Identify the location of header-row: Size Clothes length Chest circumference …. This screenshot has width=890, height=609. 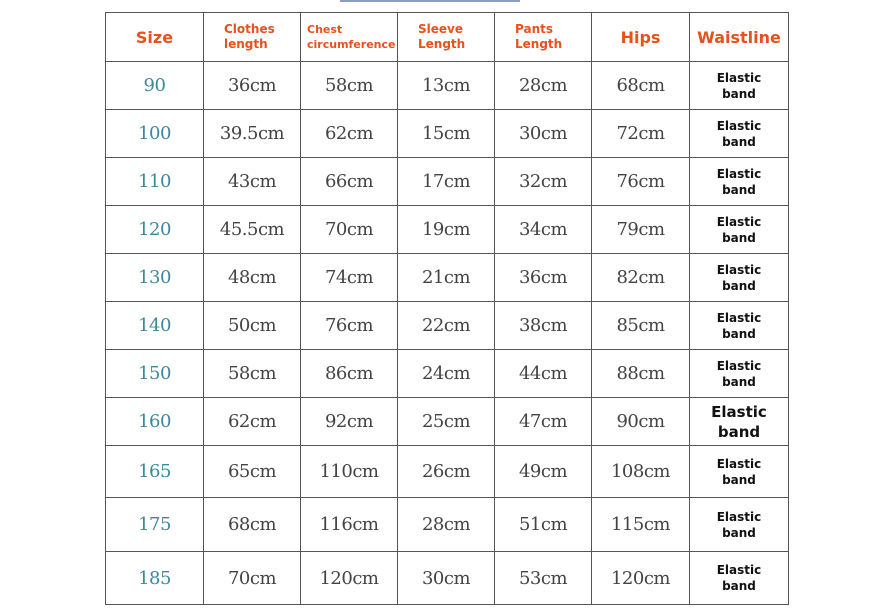
(447, 37).